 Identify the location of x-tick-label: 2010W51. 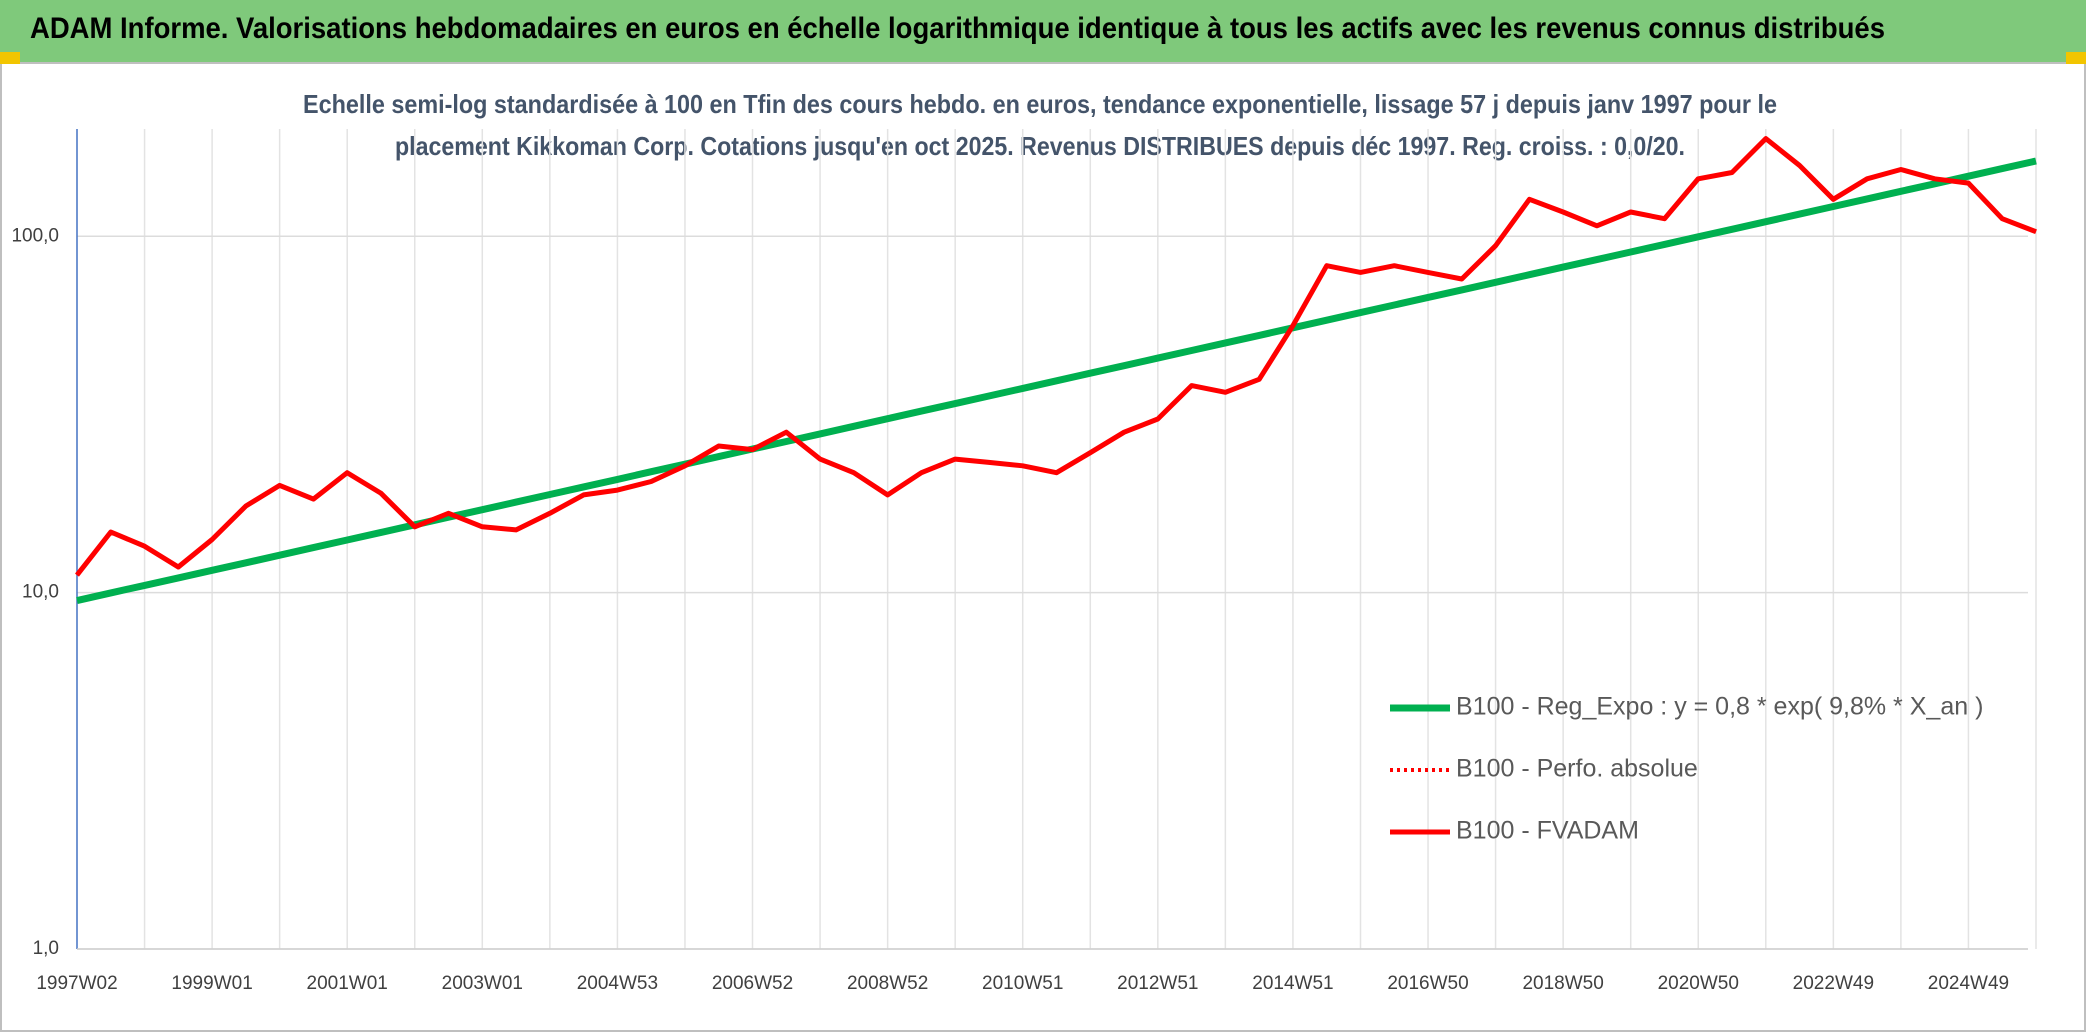
(1022, 983).